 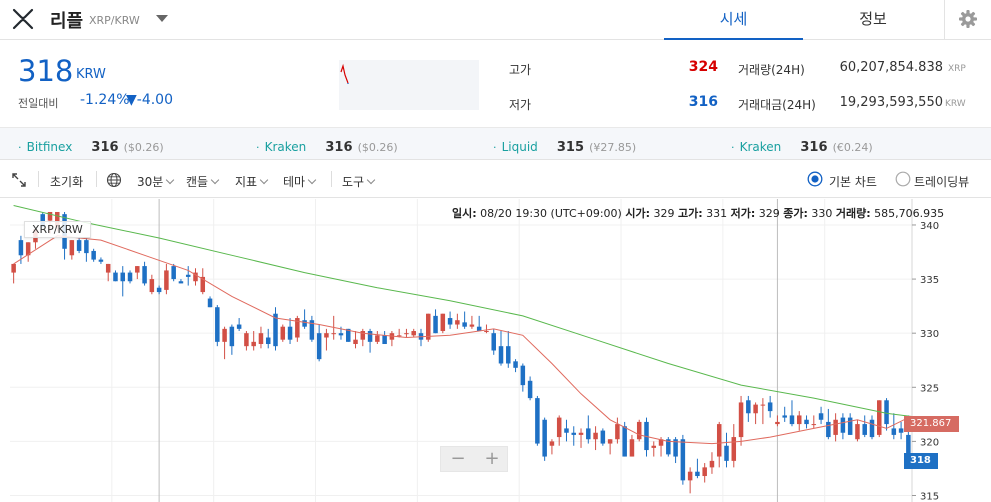 I want to click on volume-label: 거래량(24H), so click(x=771, y=70).